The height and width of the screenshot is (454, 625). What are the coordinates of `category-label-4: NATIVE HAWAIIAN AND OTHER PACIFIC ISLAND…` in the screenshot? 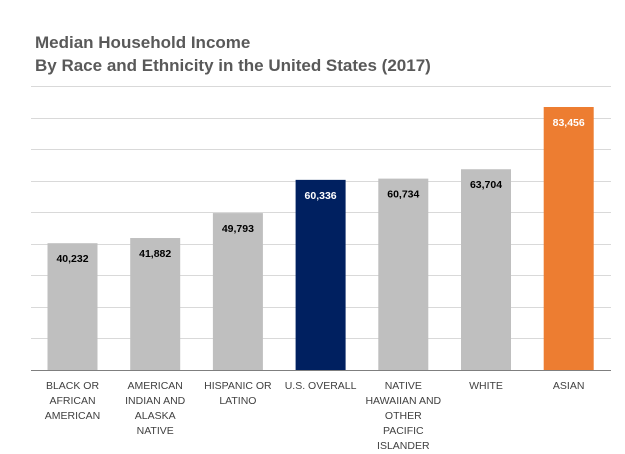 It's located at (403, 416).